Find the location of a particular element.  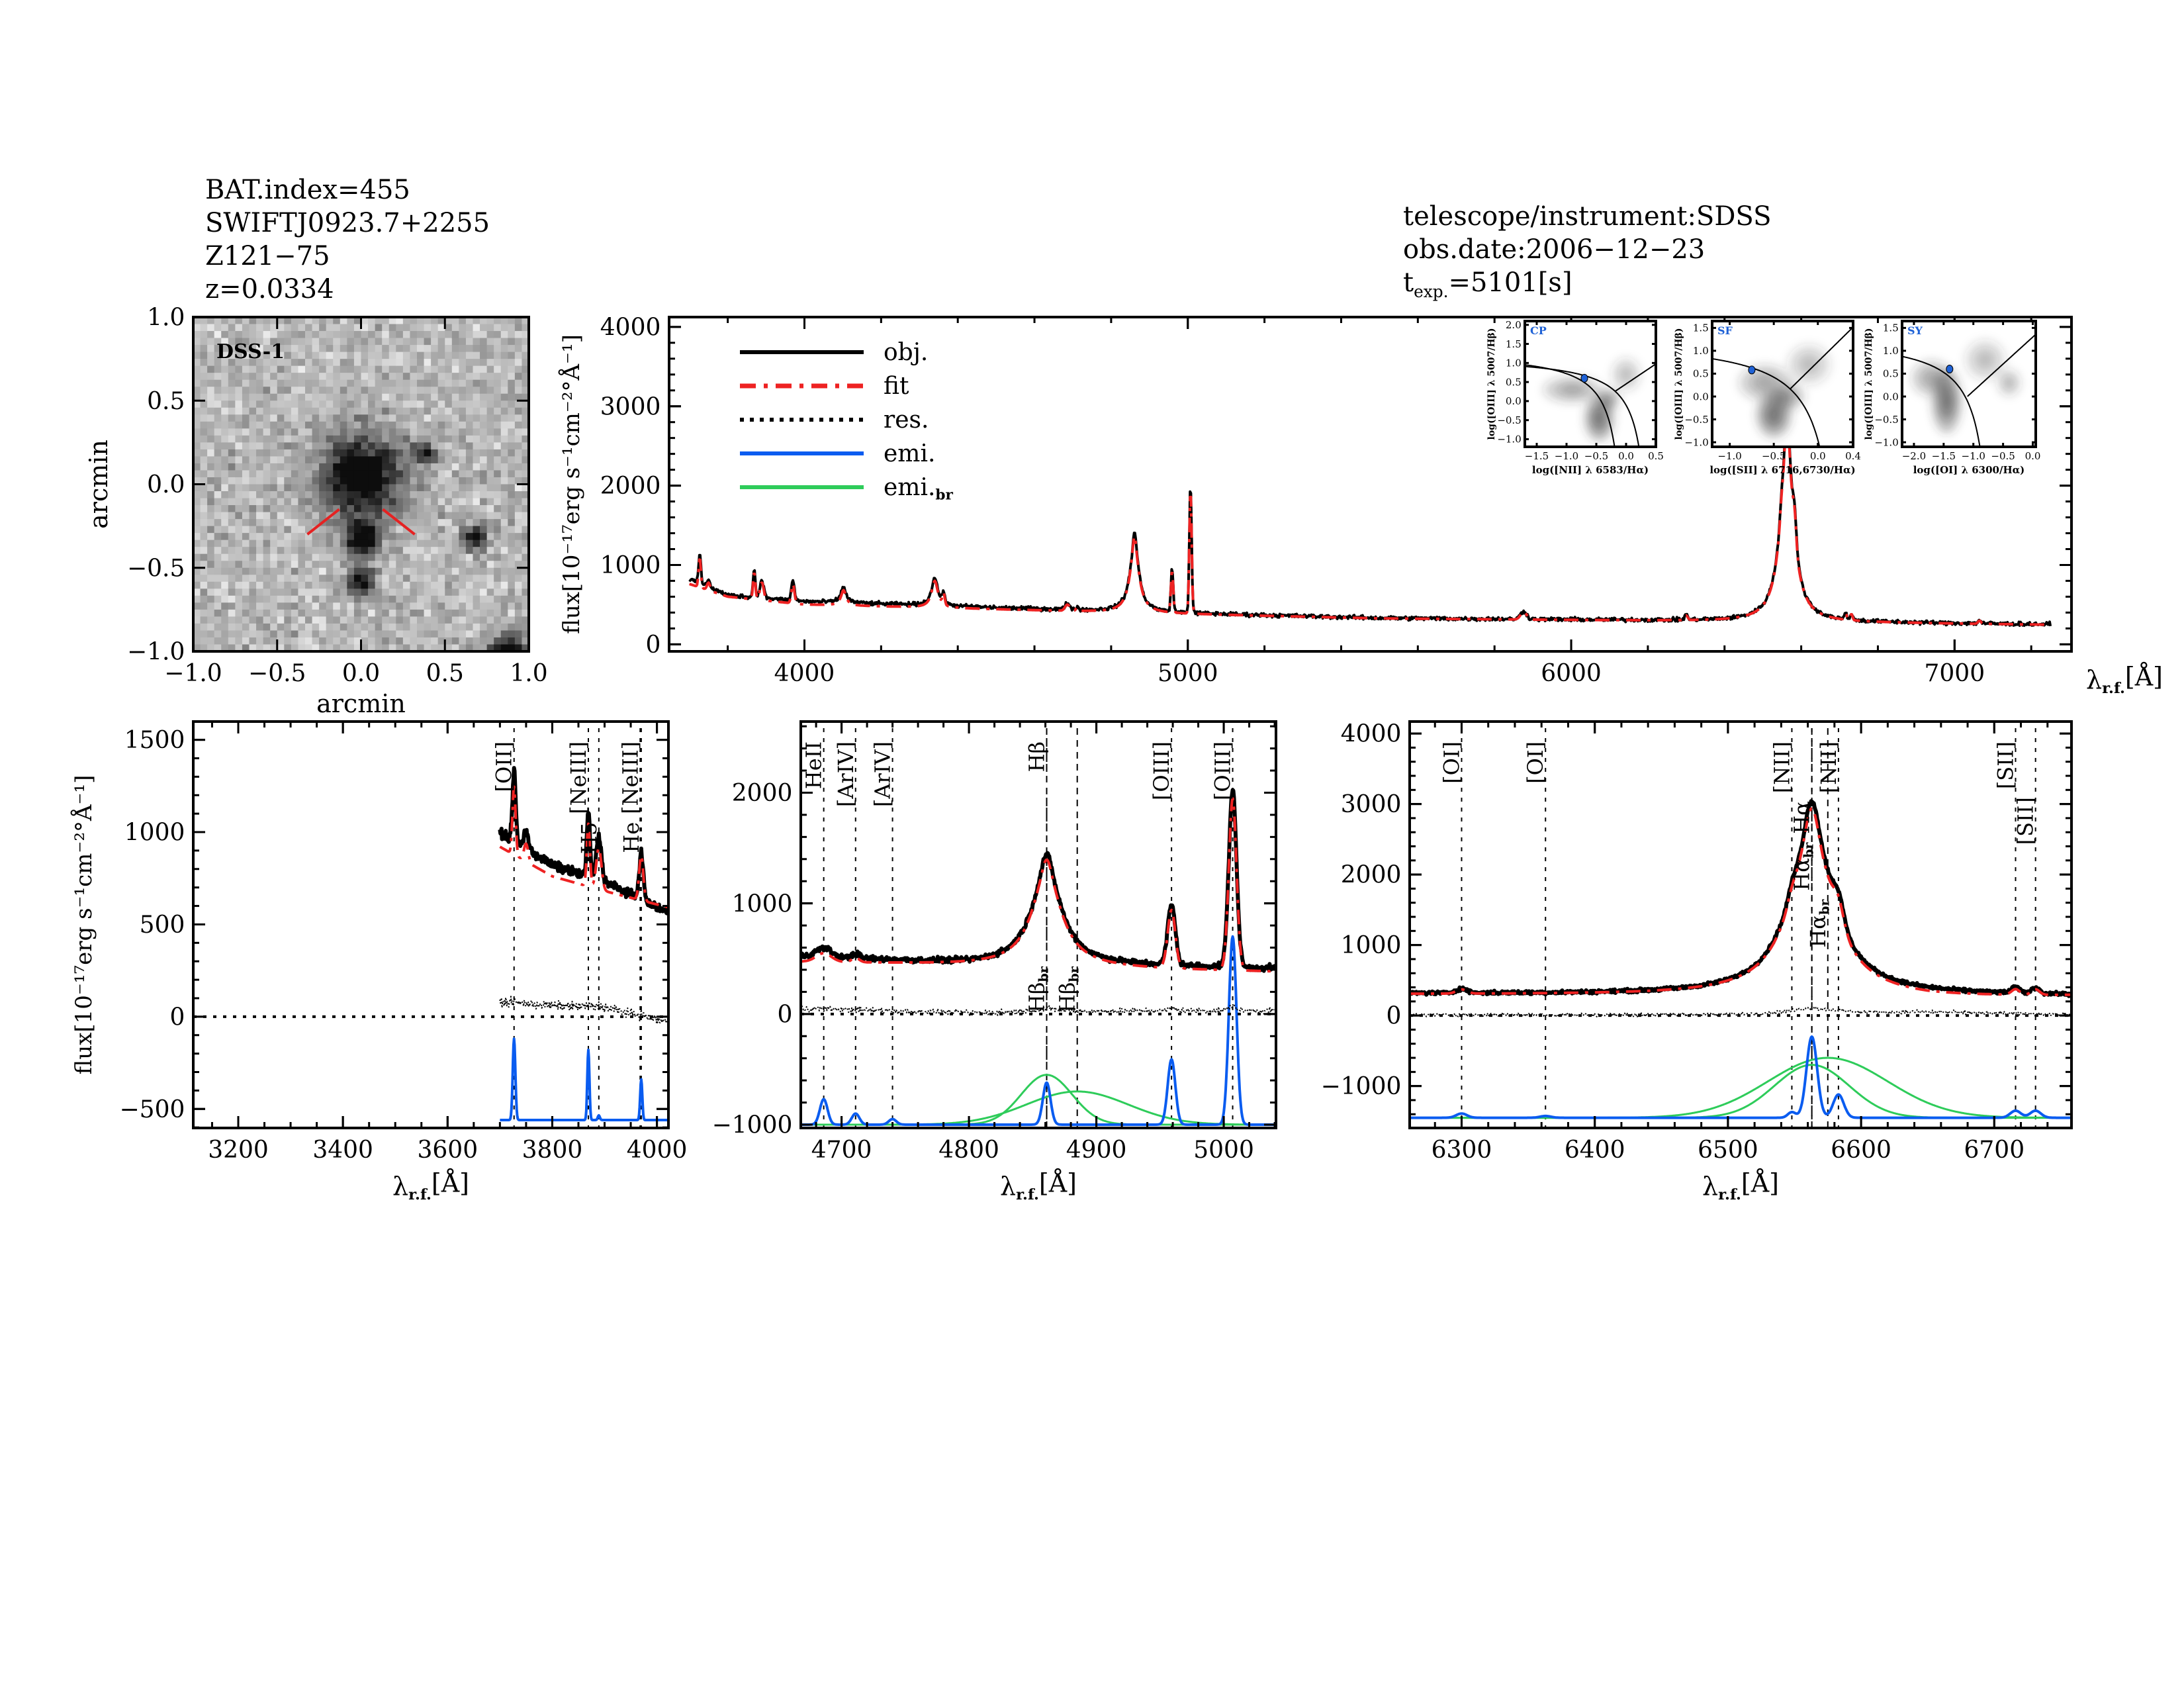

y-tick-label: −1.0 is located at coordinates (1509, 439).